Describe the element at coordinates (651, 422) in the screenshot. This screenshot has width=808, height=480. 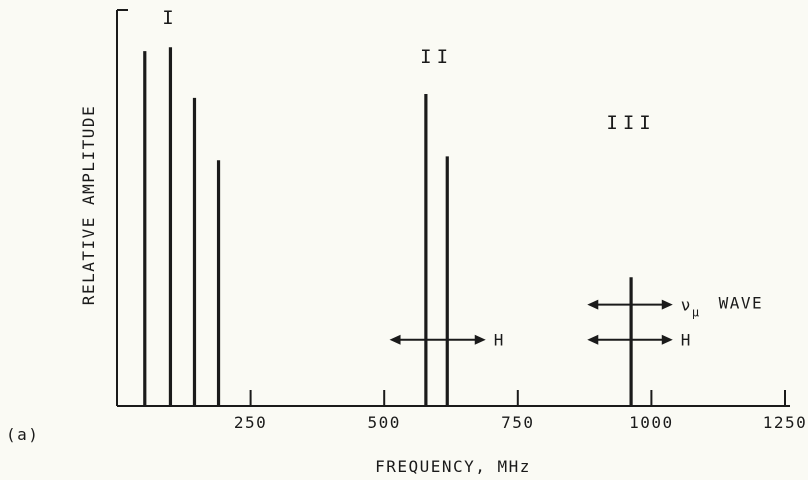
I see `x-tick-label: 1000` at that location.